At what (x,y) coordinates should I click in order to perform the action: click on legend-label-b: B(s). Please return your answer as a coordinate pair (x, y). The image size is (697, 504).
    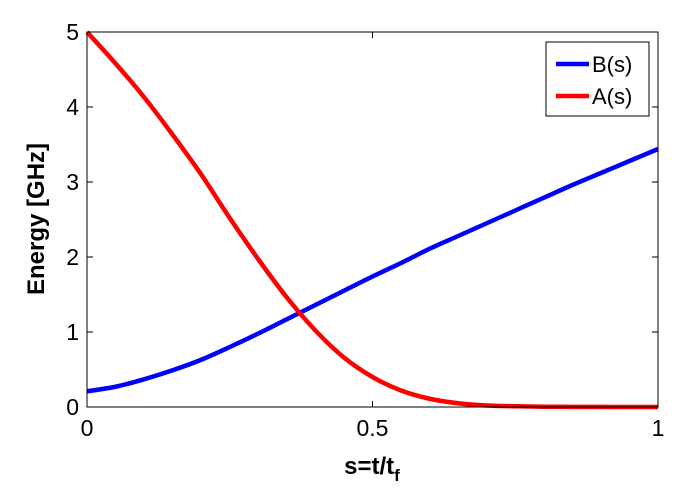
    Looking at the image, I should click on (612, 64).